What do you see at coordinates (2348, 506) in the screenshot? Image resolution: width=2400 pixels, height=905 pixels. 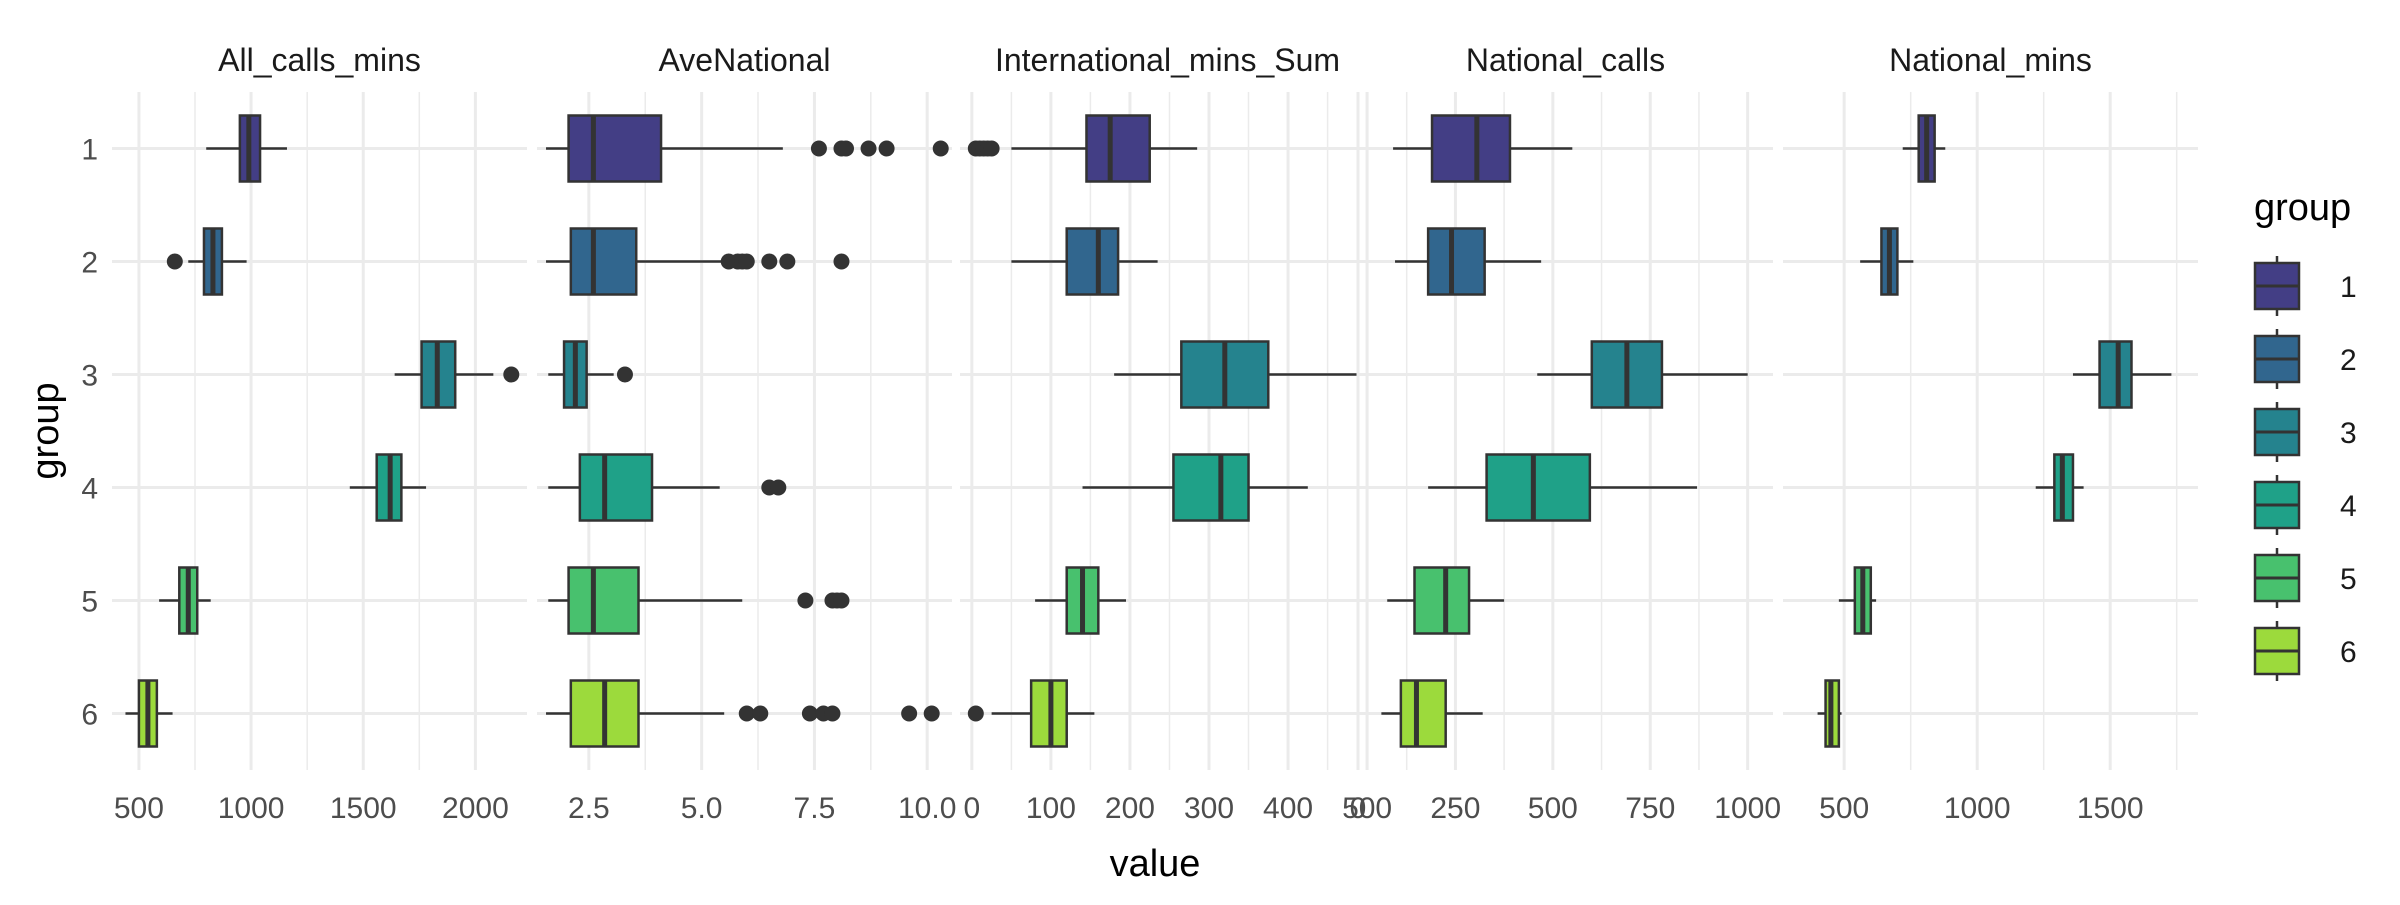 I see `legend-entry-label: 4` at bounding box center [2348, 506].